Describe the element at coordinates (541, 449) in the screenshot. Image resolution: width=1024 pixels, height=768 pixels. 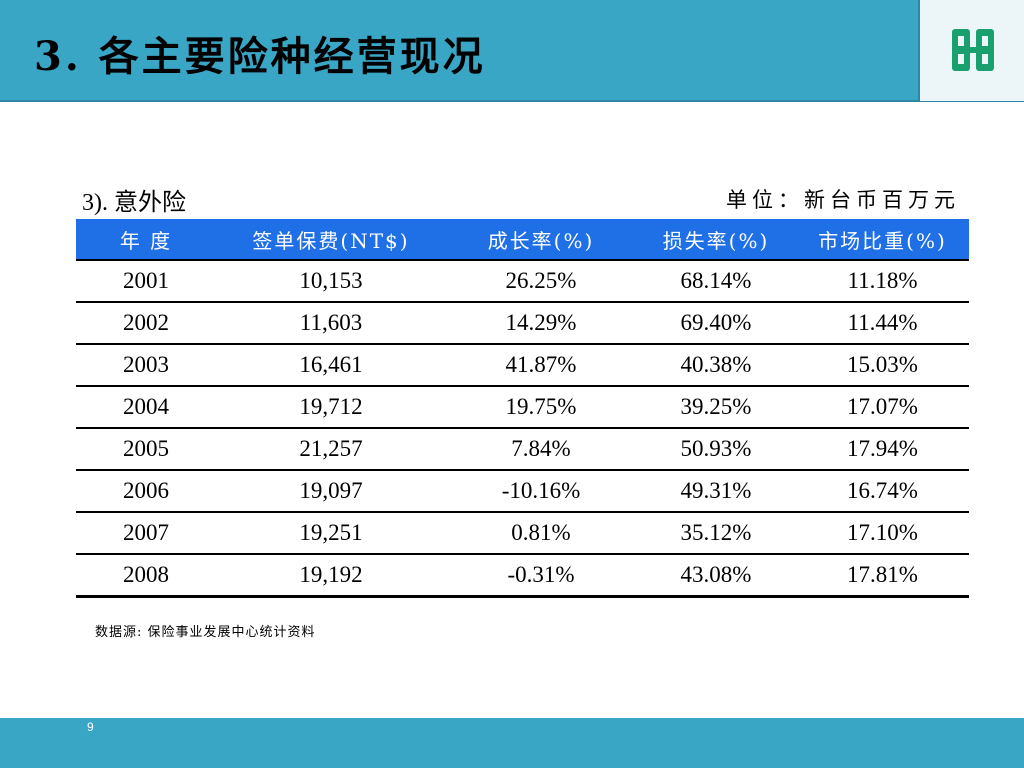
I see `cell-growth: 7.84%` at that location.